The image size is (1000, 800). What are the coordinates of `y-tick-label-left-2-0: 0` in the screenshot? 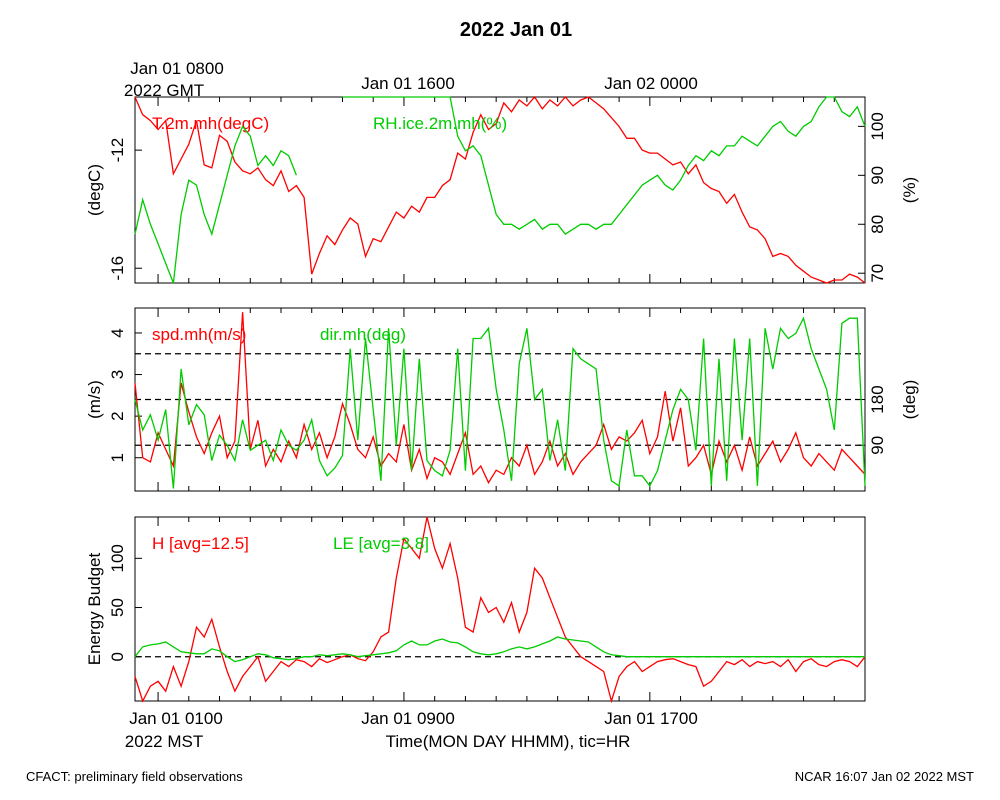 It's located at (117, 656).